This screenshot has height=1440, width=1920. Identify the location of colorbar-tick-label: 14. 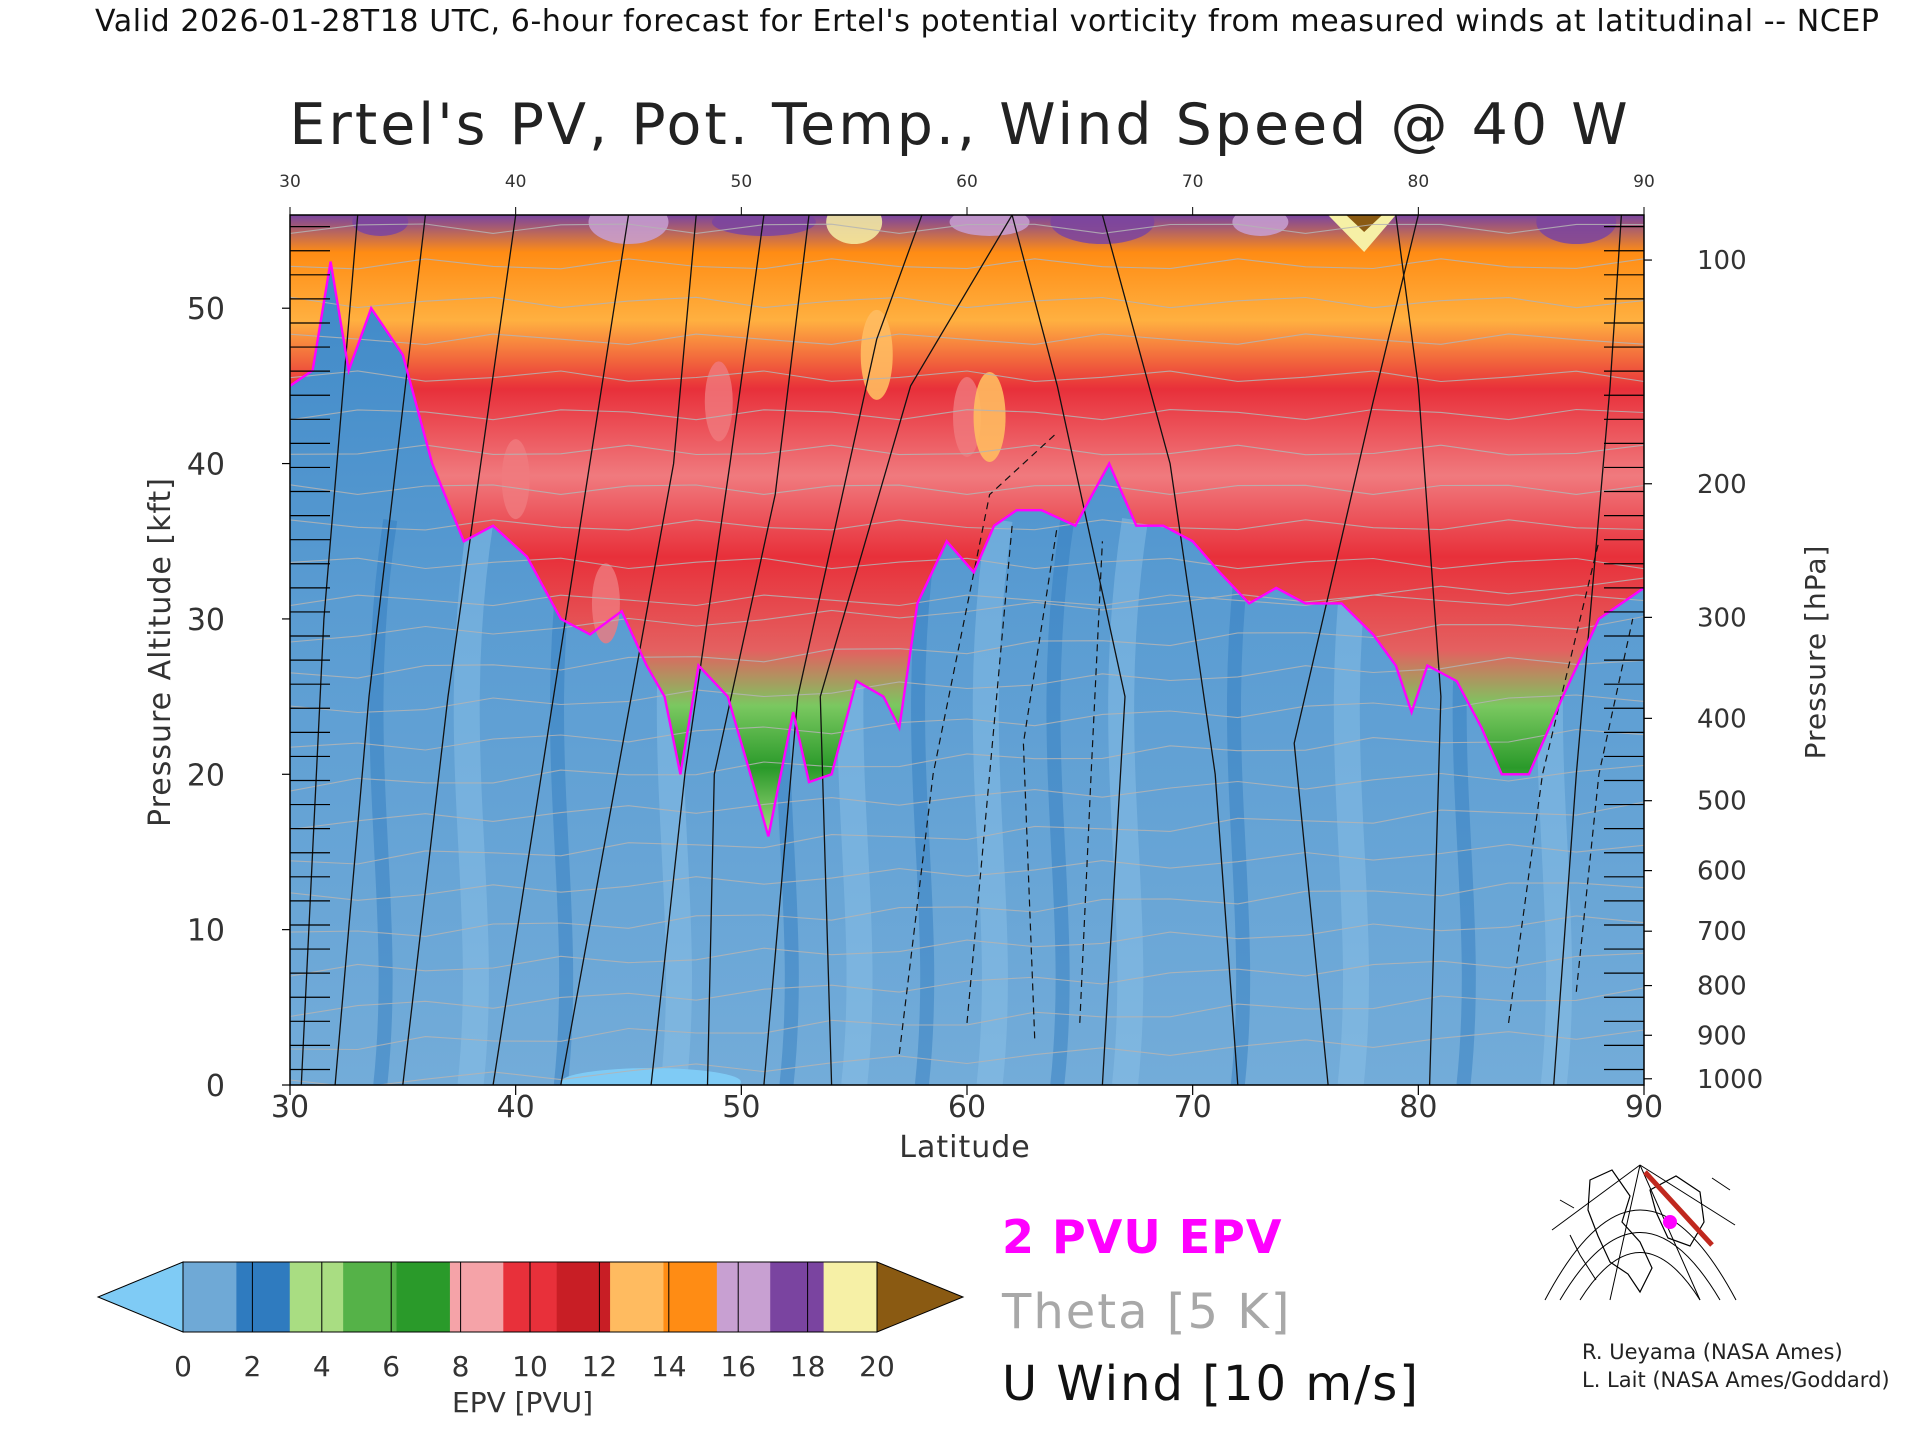
(669, 1366).